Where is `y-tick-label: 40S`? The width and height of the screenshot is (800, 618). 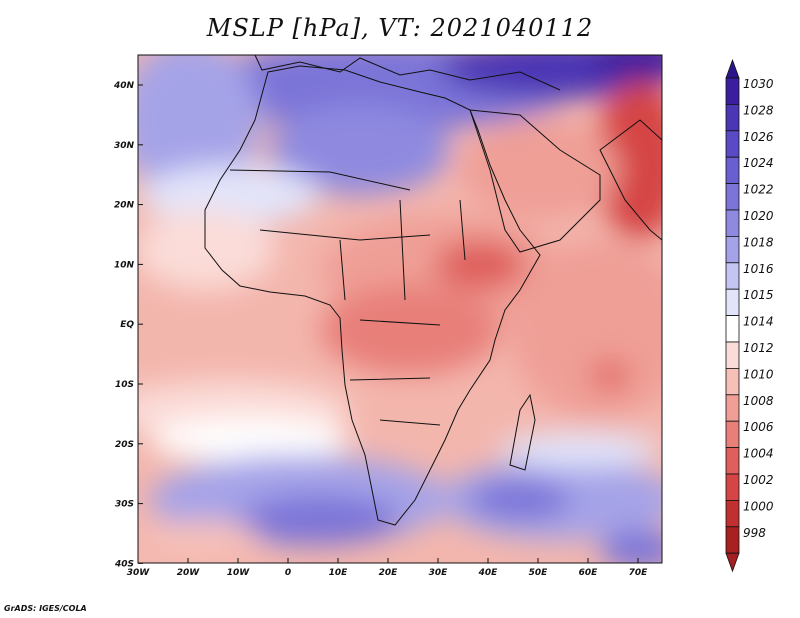 y-tick-label: 40S is located at coordinates (124, 564).